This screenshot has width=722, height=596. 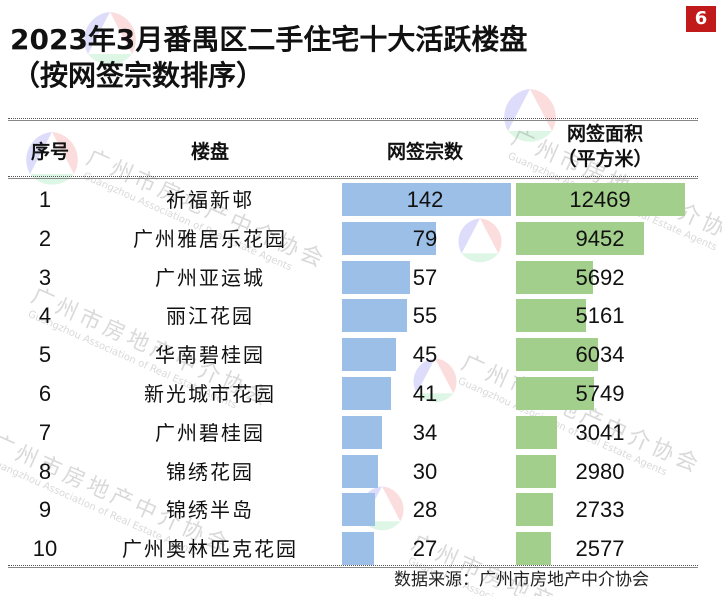 What do you see at coordinates (45, 316) in the screenshot?
I see `rank-cell: 4` at bounding box center [45, 316].